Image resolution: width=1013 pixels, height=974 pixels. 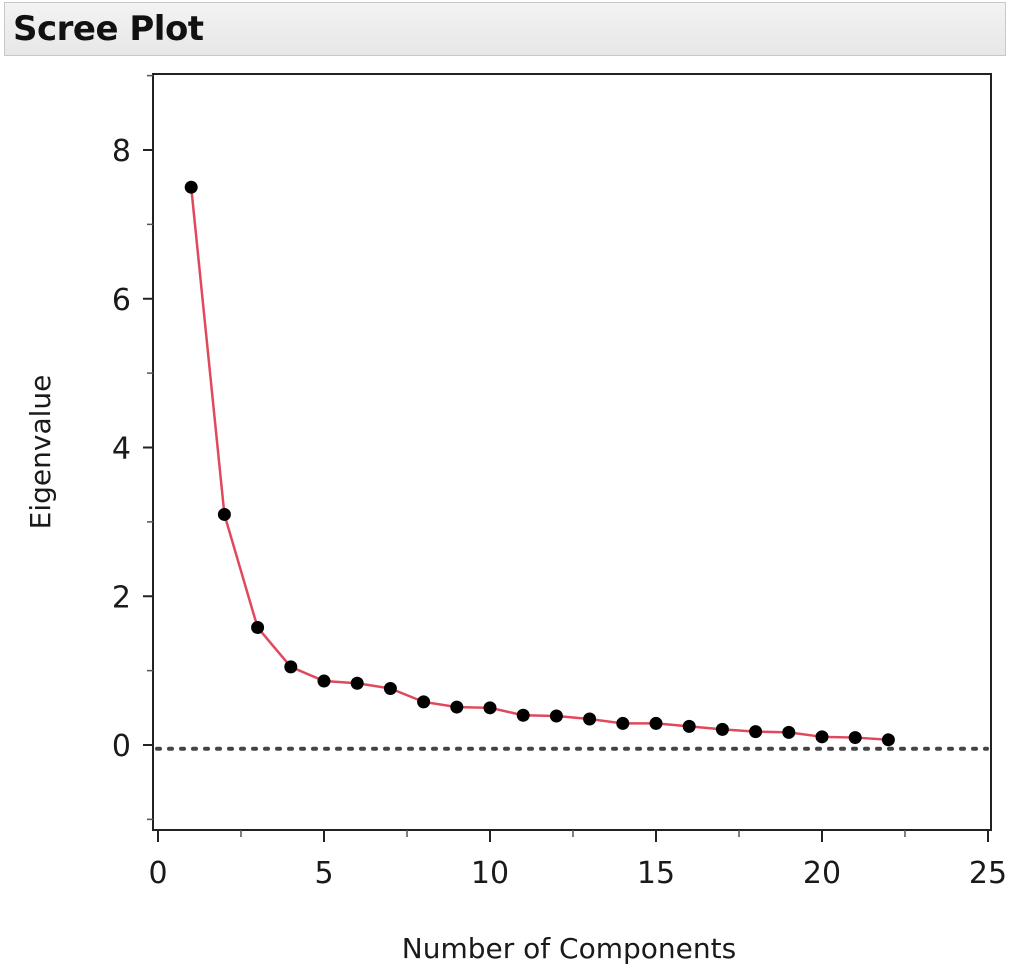 What do you see at coordinates (656, 873) in the screenshot?
I see `x-tick-label: 15` at bounding box center [656, 873].